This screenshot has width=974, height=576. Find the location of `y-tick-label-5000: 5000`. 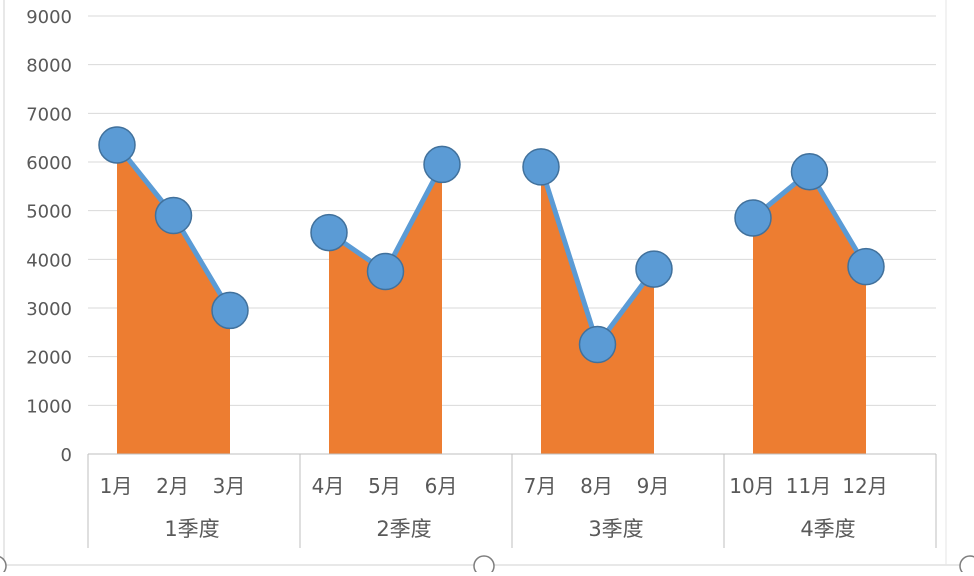

y-tick-label-5000: 5000 is located at coordinates (49, 212).